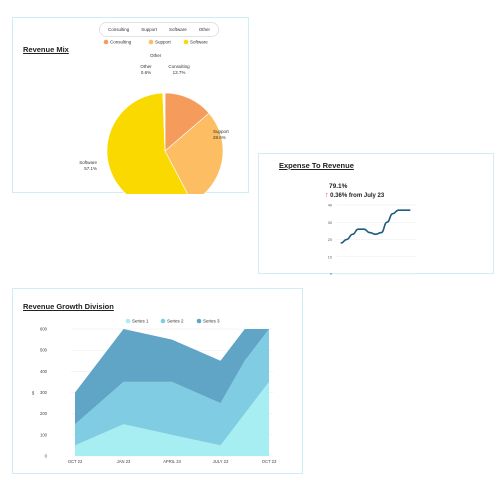 The width and height of the screenshot is (500, 500). What do you see at coordinates (179, 72) in the screenshot?
I see `pie-label-value-consulting: 13.7%` at bounding box center [179, 72].